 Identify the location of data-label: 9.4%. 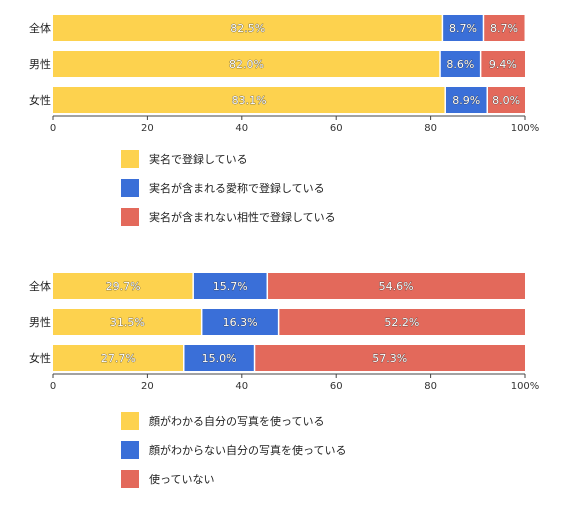
(503, 64).